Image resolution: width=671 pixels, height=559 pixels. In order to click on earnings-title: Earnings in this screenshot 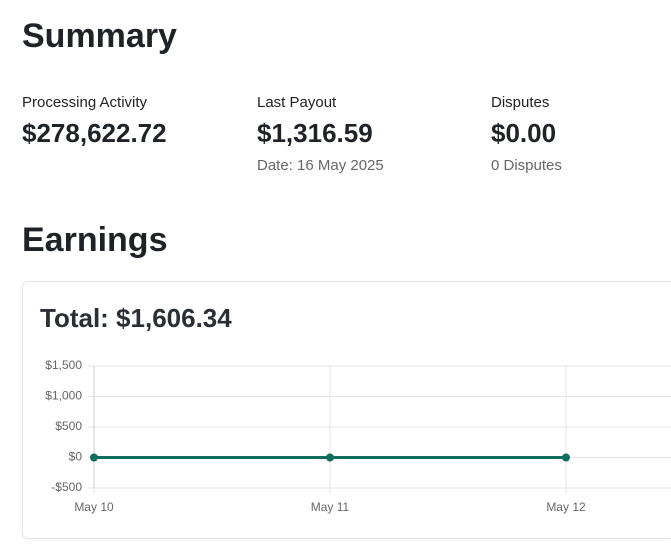, I will do `click(95, 240)`.